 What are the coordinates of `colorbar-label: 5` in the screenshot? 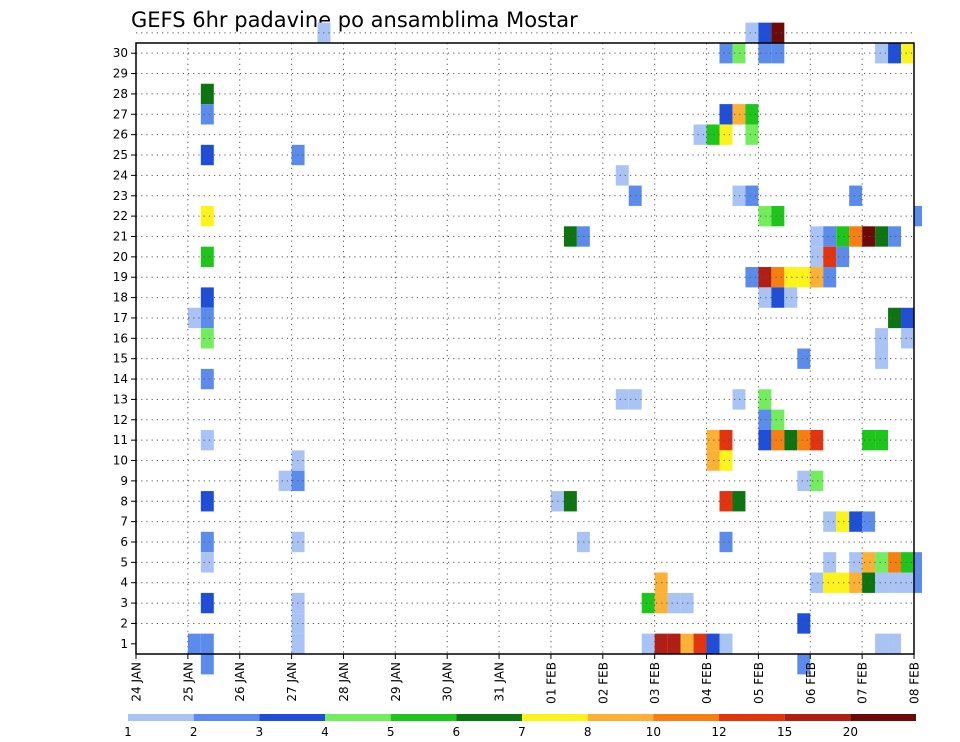 It's located at (391, 732).